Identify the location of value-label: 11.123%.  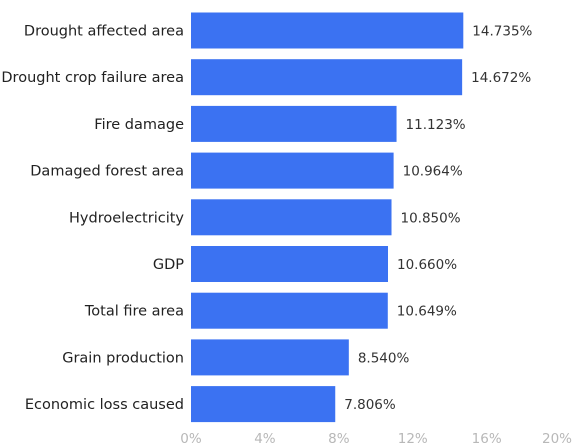
(436, 125).